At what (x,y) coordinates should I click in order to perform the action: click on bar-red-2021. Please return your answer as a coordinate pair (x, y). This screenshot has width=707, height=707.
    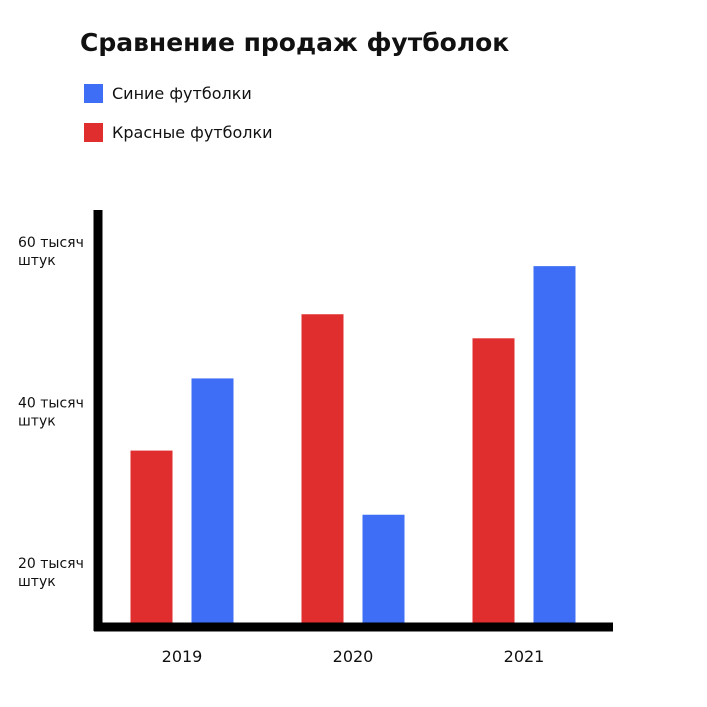
    Looking at the image, I should click on (493, 482).